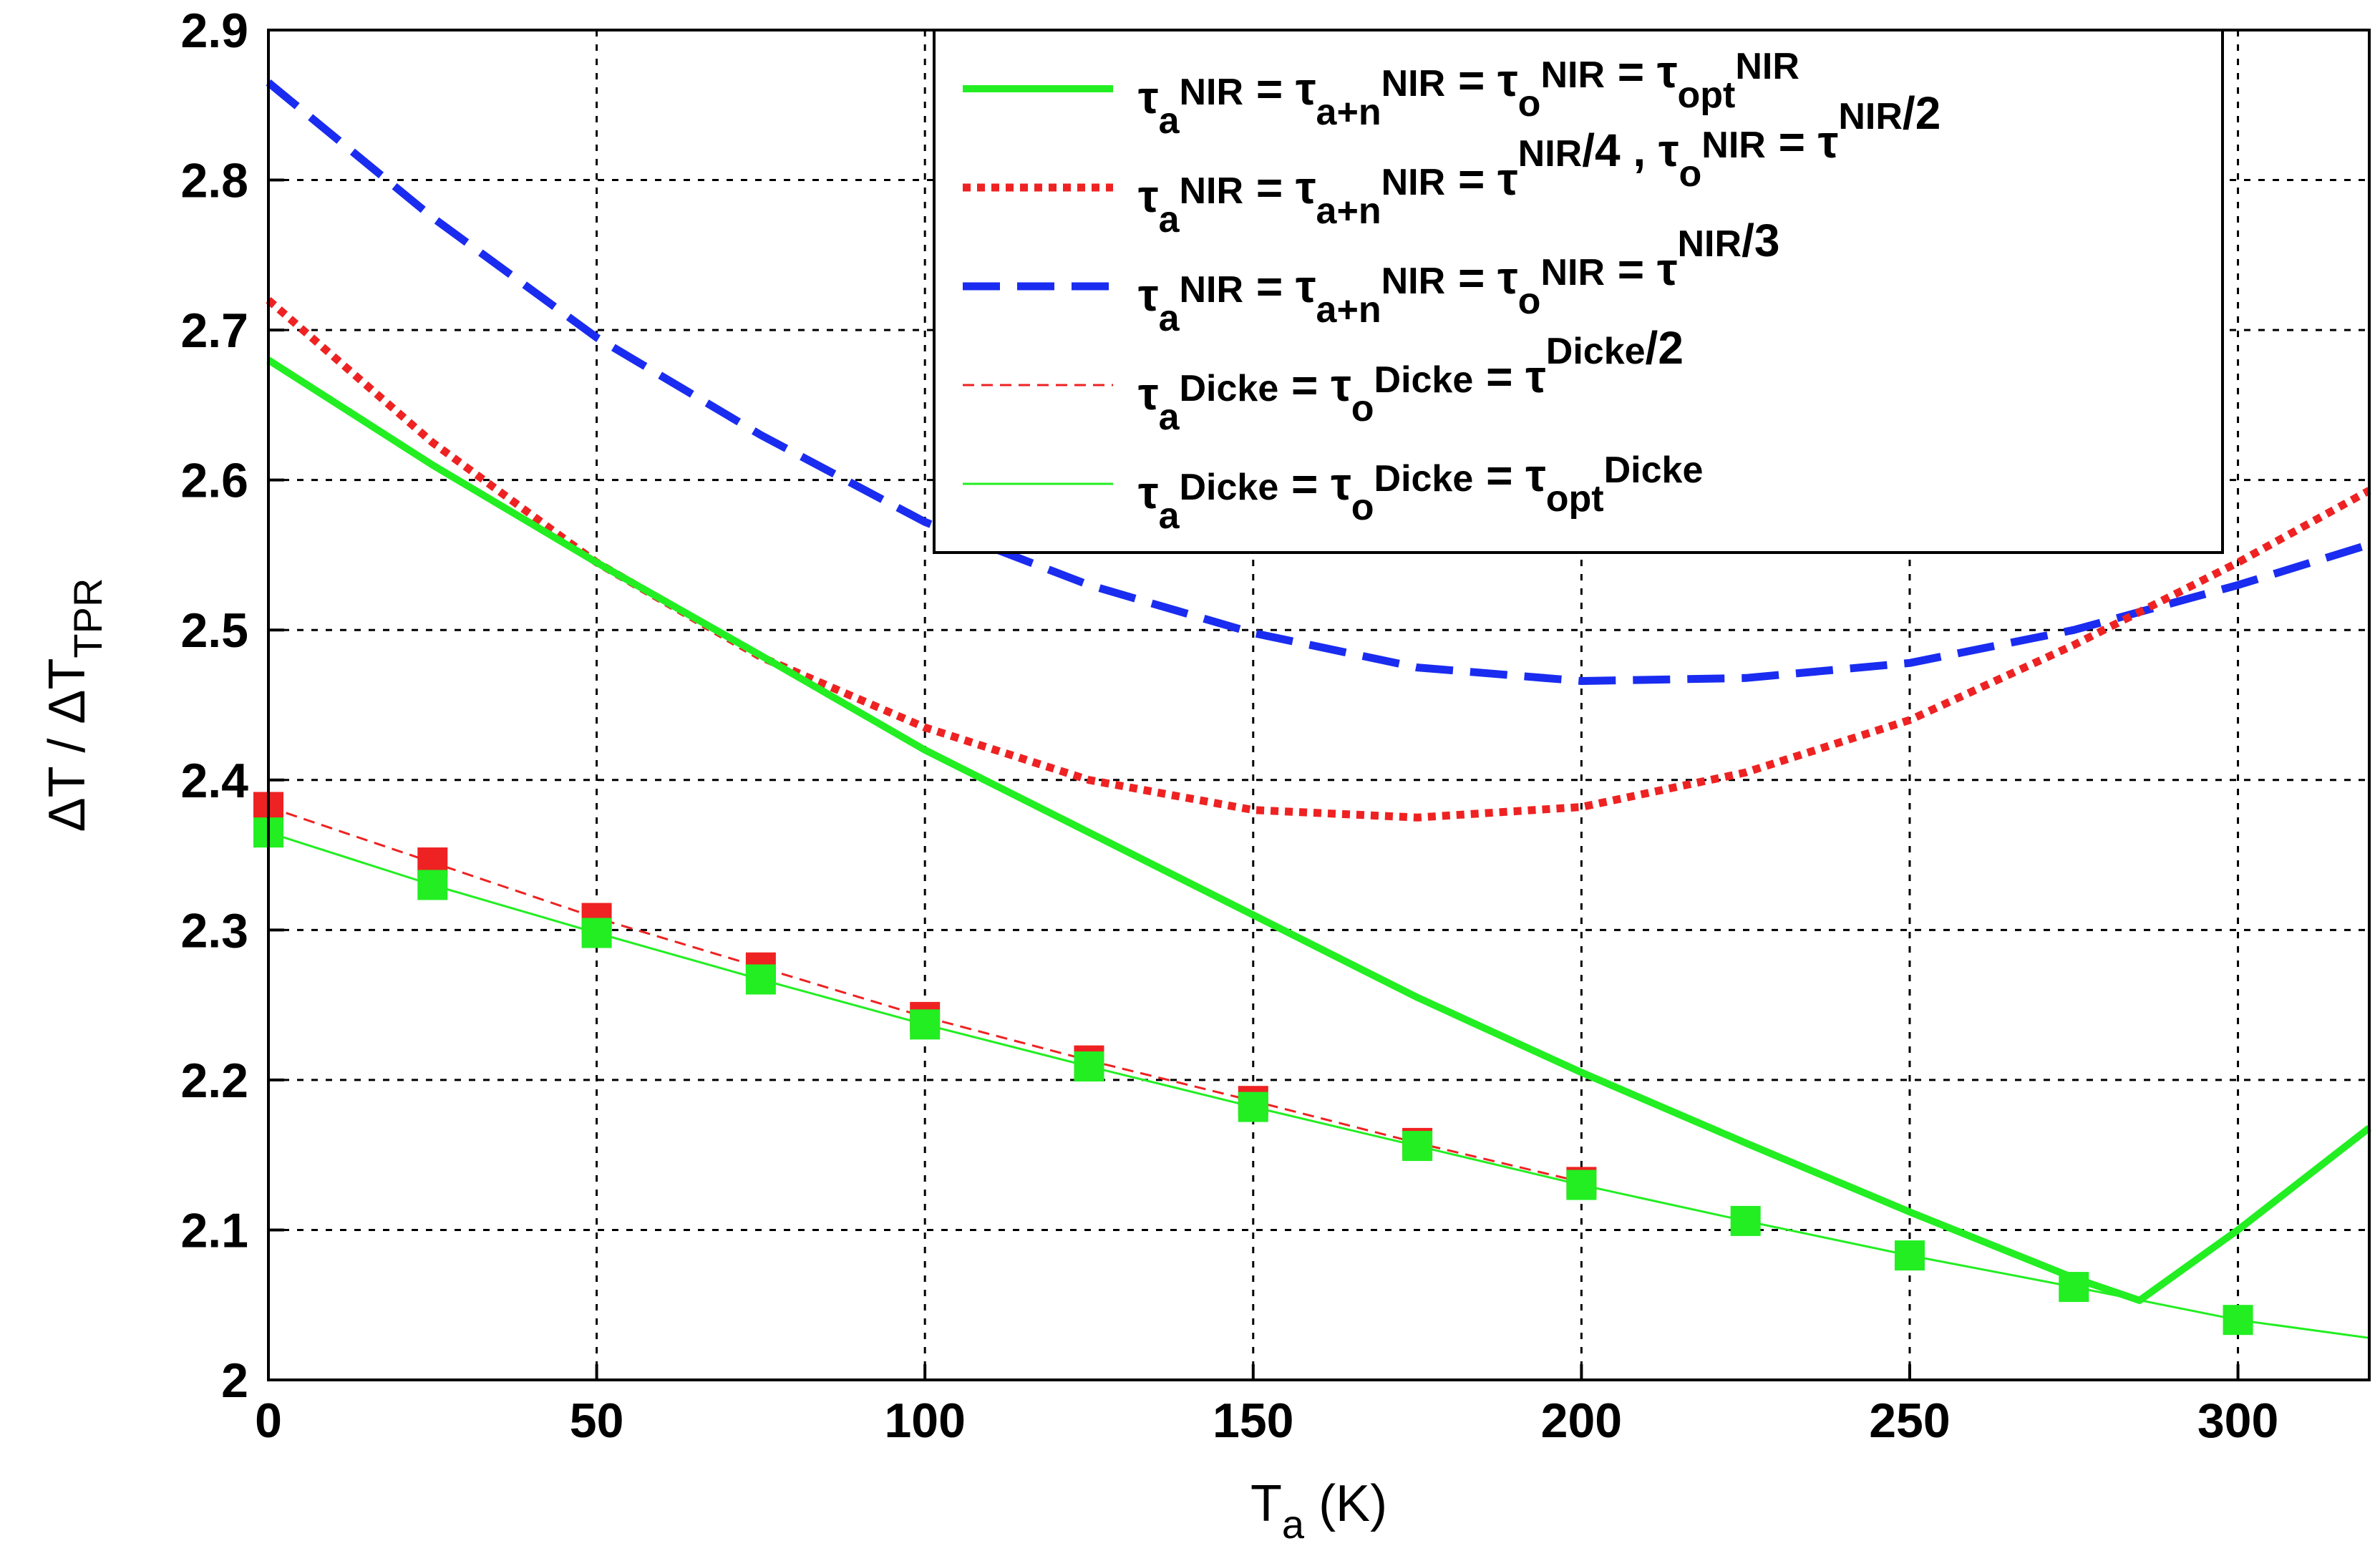 This screenshot has height=1556, width=2380. I want to click on y-tick-label-2.7: 2.7, so click(214, 331).